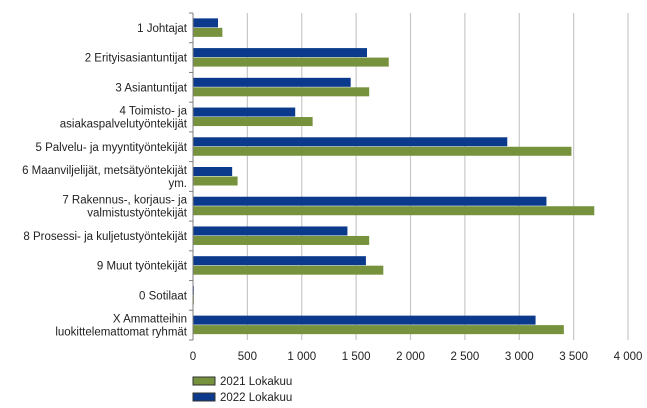  Describe the element at coordinates (151, 88) in the screenshot. I see `category-label: 3 Asiantuntijat` at that location.